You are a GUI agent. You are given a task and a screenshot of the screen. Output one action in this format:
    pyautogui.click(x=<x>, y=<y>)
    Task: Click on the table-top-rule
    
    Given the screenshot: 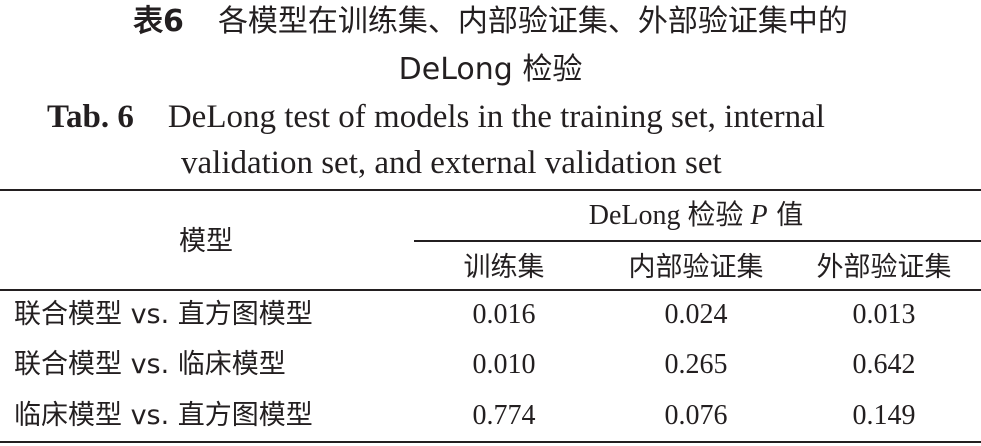 What is the action you would take?
    pyautogui.click(x=490, y=190)
    